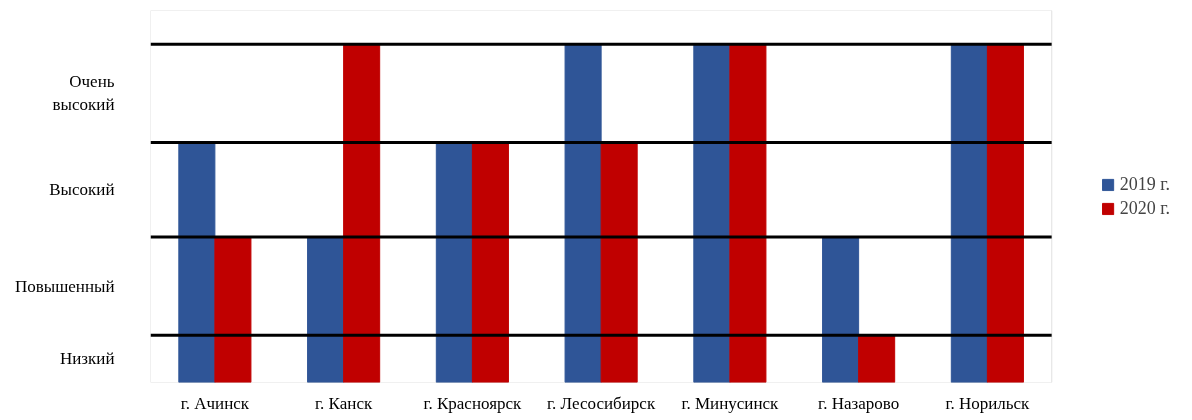 The width and height of the screenshot is (1192, 420). What do you see at coordinates (83, 93) in the screenshot?
I see `text: Очень высокий` at bounding box center [83, 93].